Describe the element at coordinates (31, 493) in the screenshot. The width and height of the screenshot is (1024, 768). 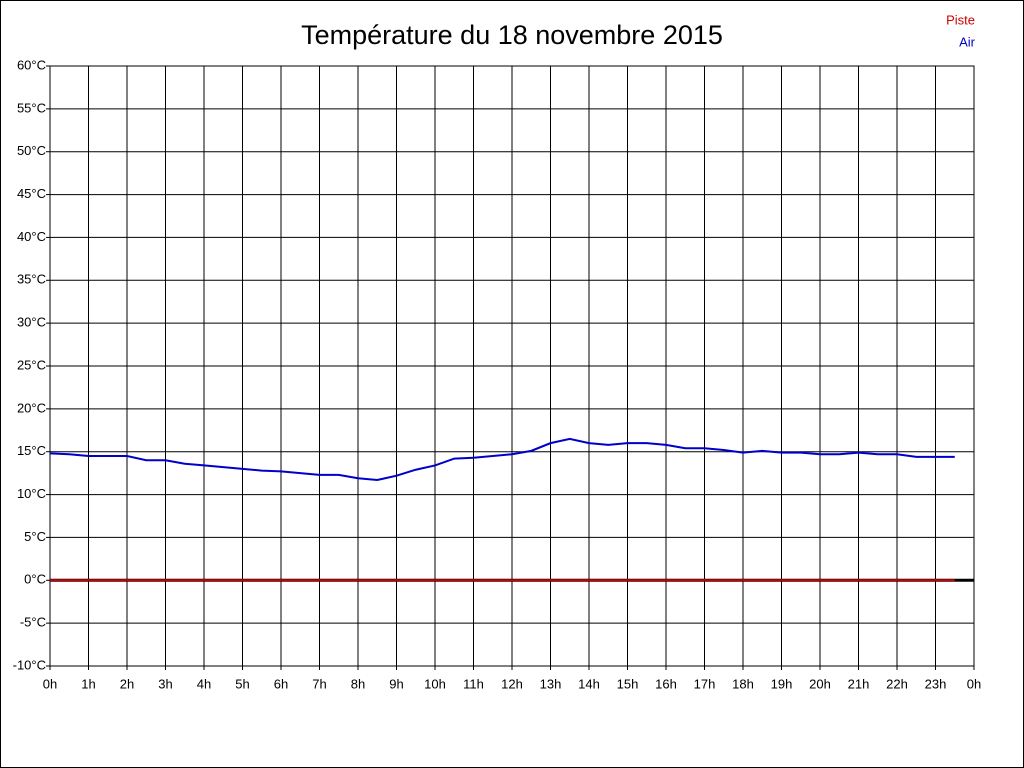
I see `y-tick-label: 10°C` at that location.